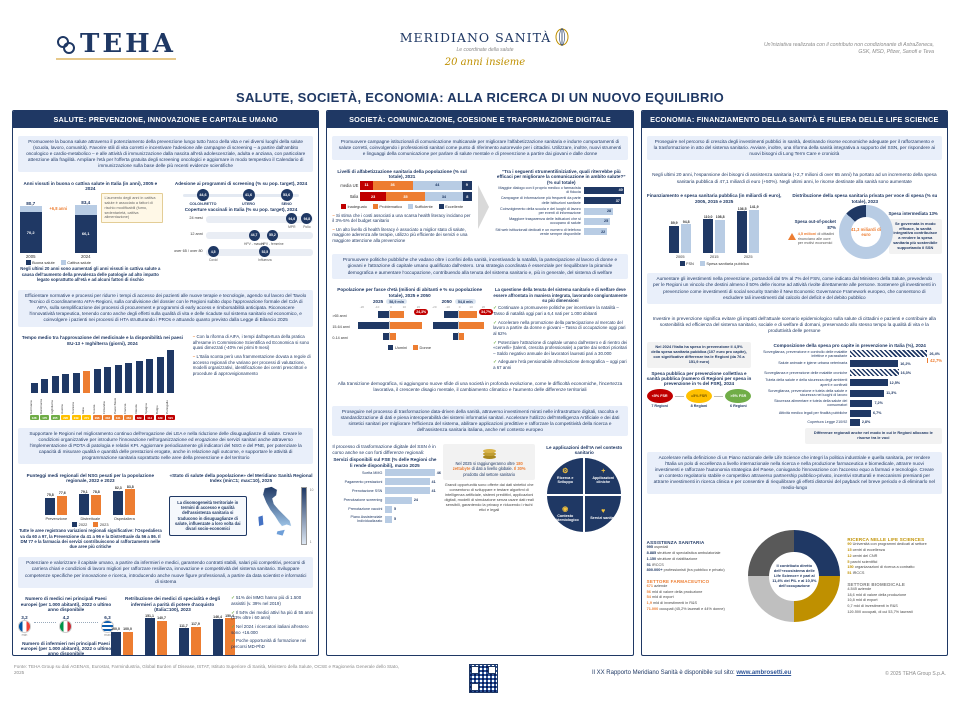 This screenshot has width=960, height=720. I want to click on bar: 22, so click(595, 232).